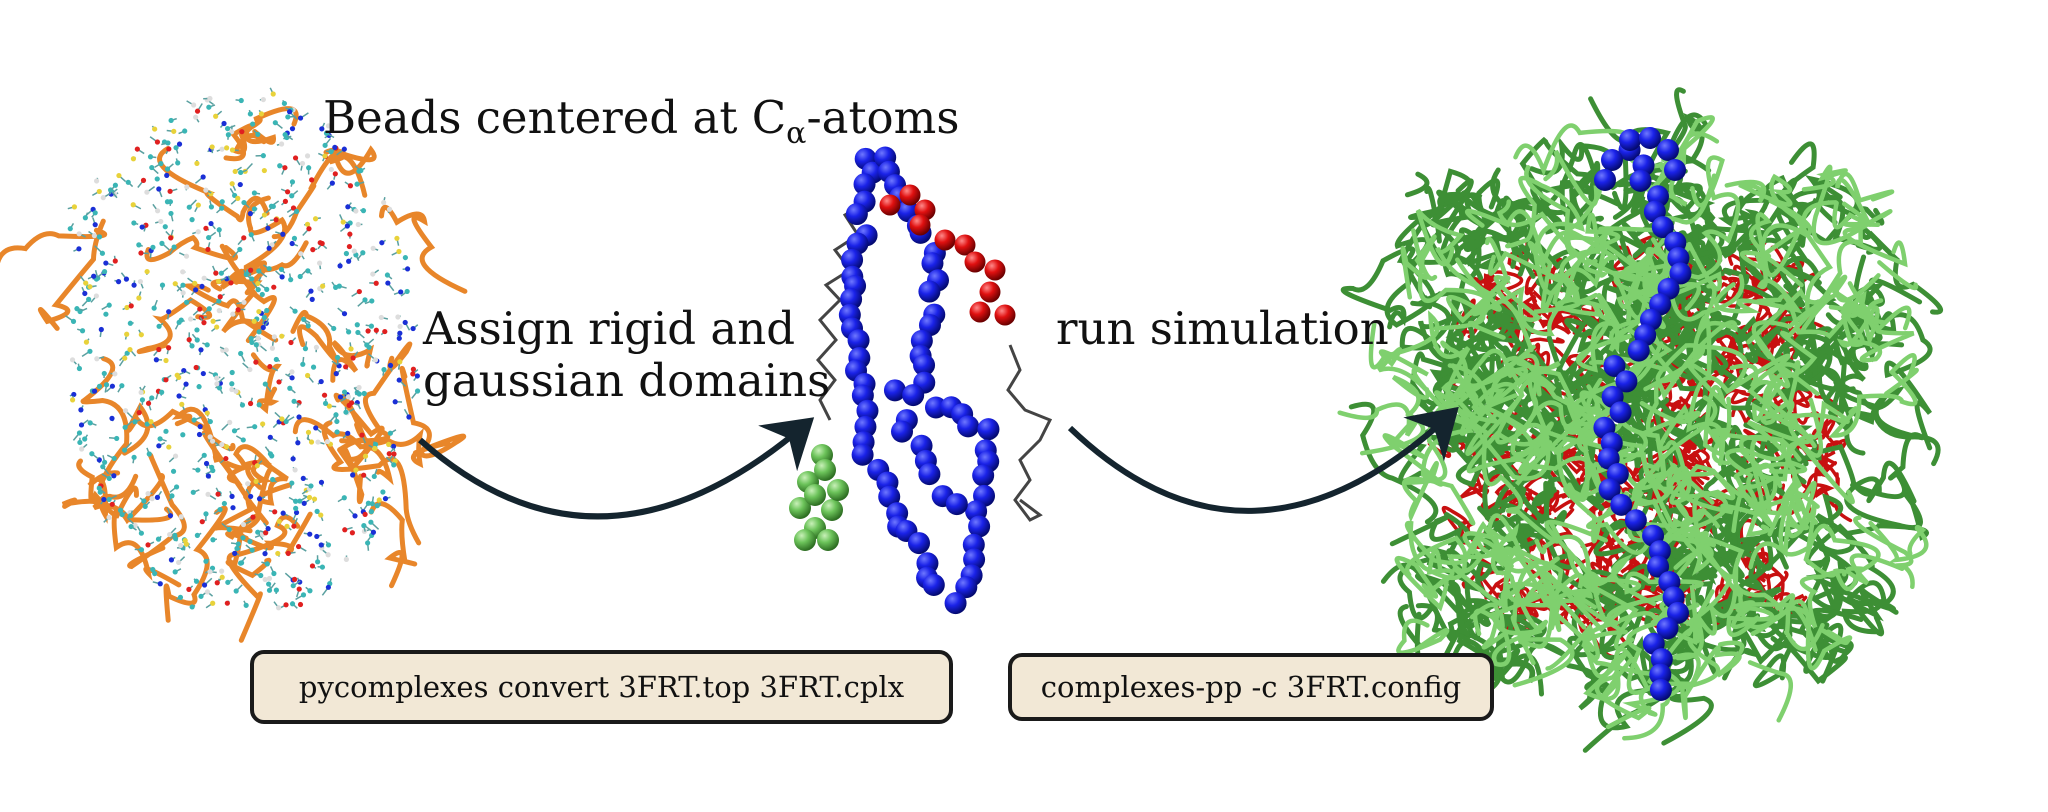 This screenshot has height=812, width=2048. I want to click on run-simulation-label: run simulation, so click(1222, 328).